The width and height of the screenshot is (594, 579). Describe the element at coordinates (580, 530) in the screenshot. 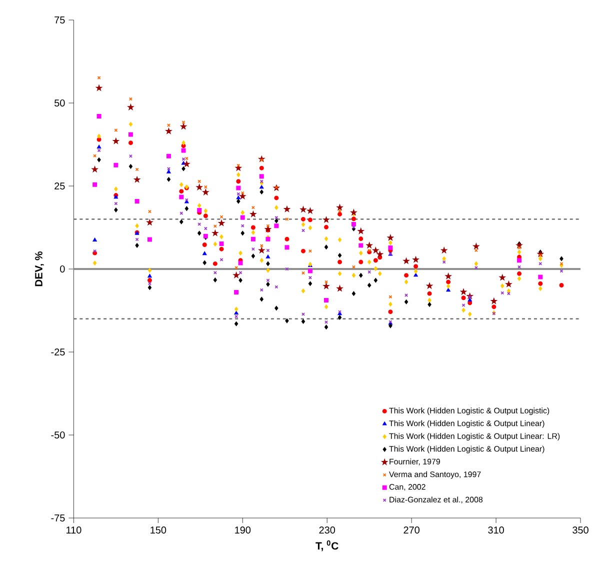

I see `x-tick-label: 350` at that location.